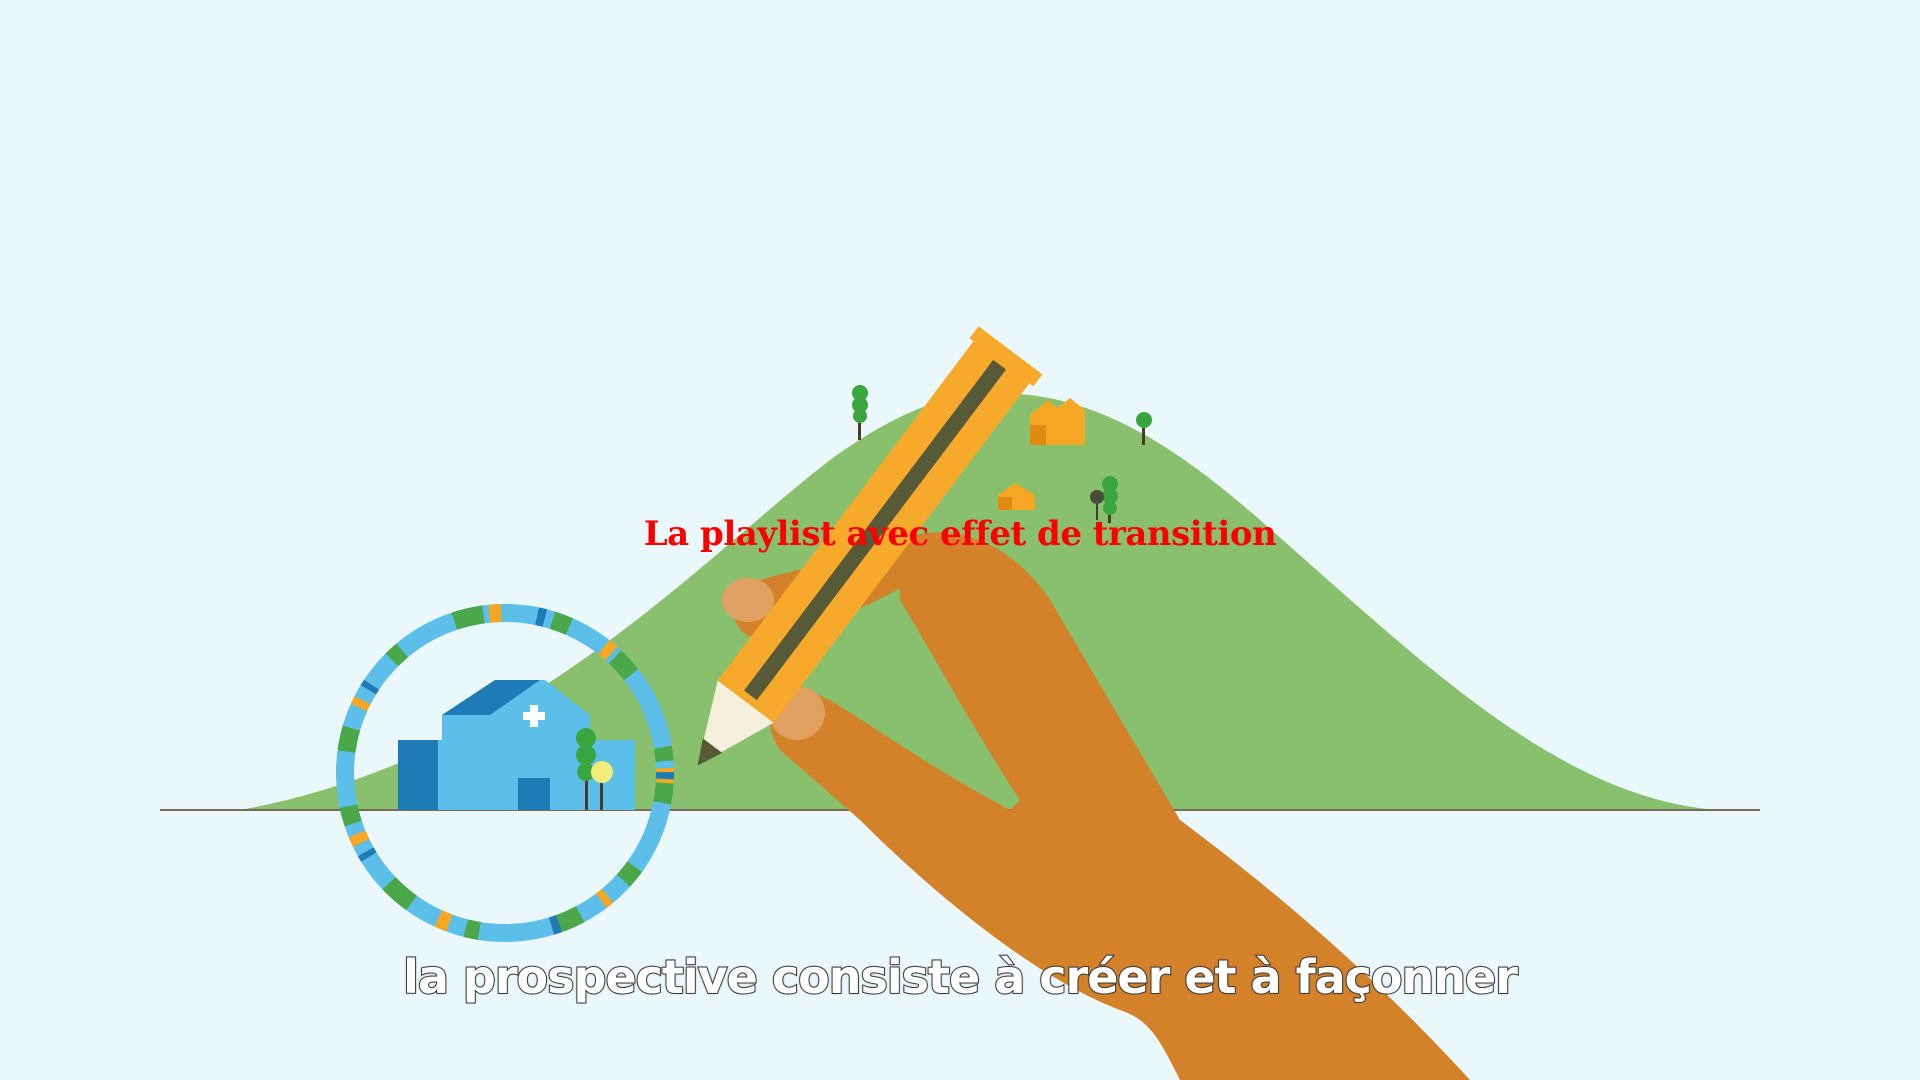 The height and width of the screenshot is (1080, 1920). Describe the element at coordinates (1104, 499) in the screenshot. I see `tree-middle` at that location.